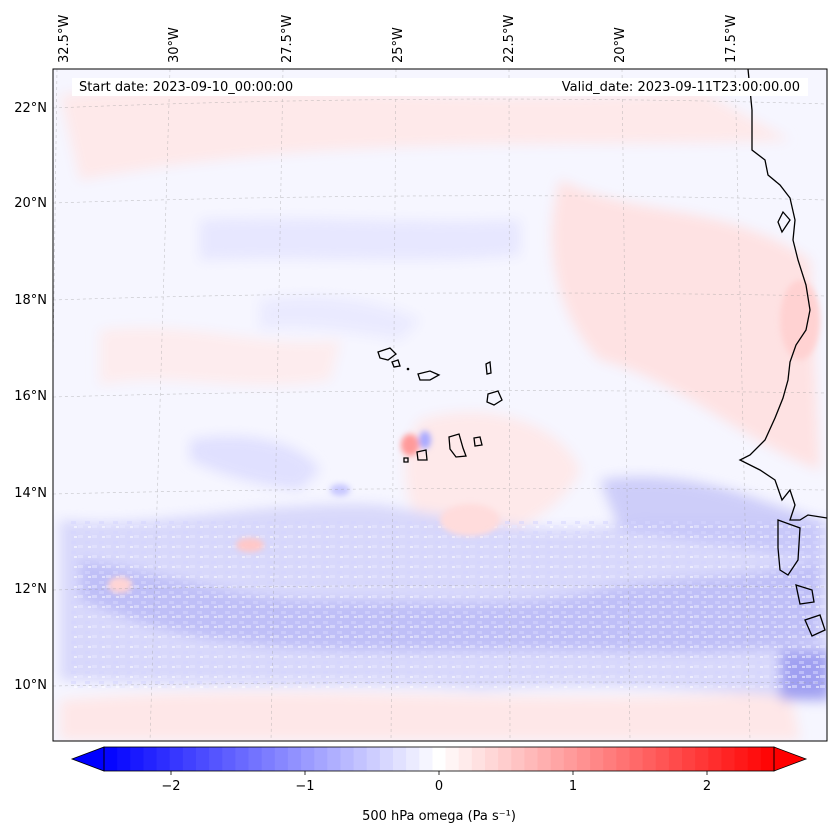 The image size is (837, 839). I want to click on lon-label: 30°W, so click(174, 45).